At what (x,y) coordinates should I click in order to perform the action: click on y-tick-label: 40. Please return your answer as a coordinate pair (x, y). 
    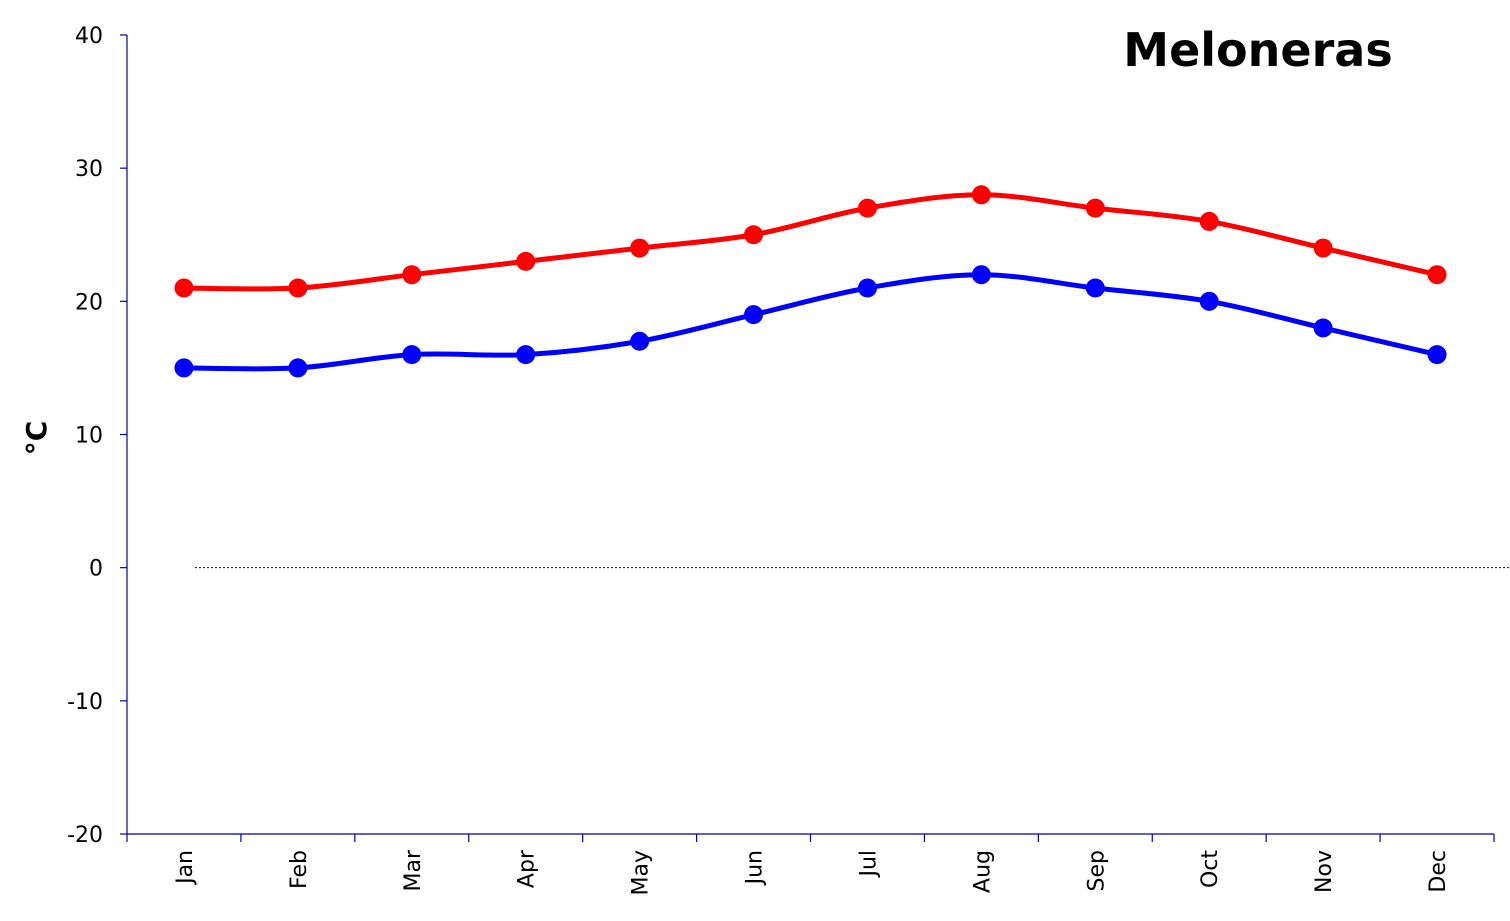
    Looking at the image, I should click on (89, 36).